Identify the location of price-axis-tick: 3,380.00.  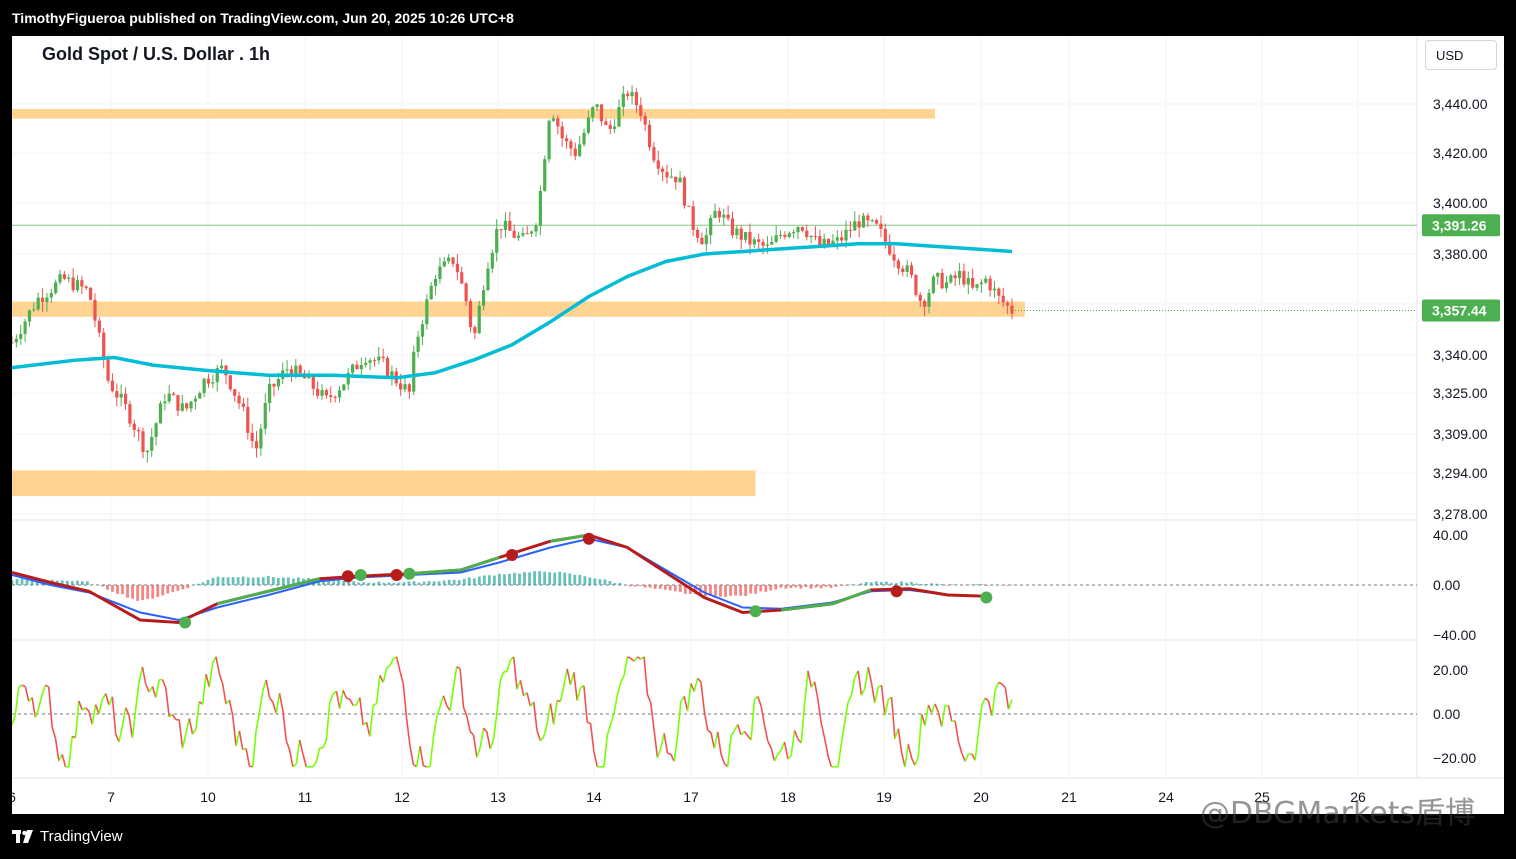
(1460, 254).